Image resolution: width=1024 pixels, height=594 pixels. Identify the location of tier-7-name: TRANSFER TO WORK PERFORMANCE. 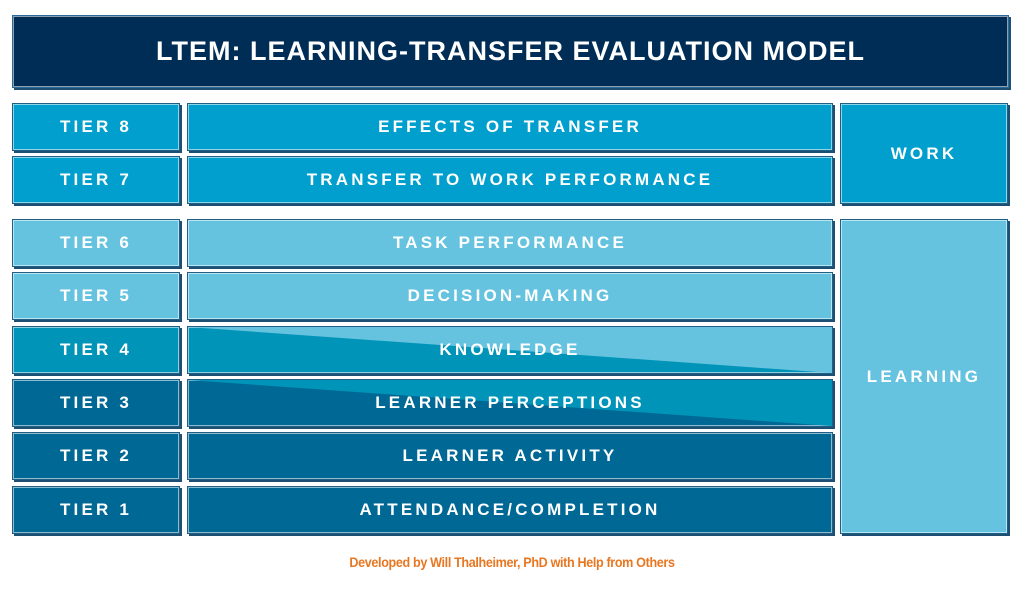
(510, 180).